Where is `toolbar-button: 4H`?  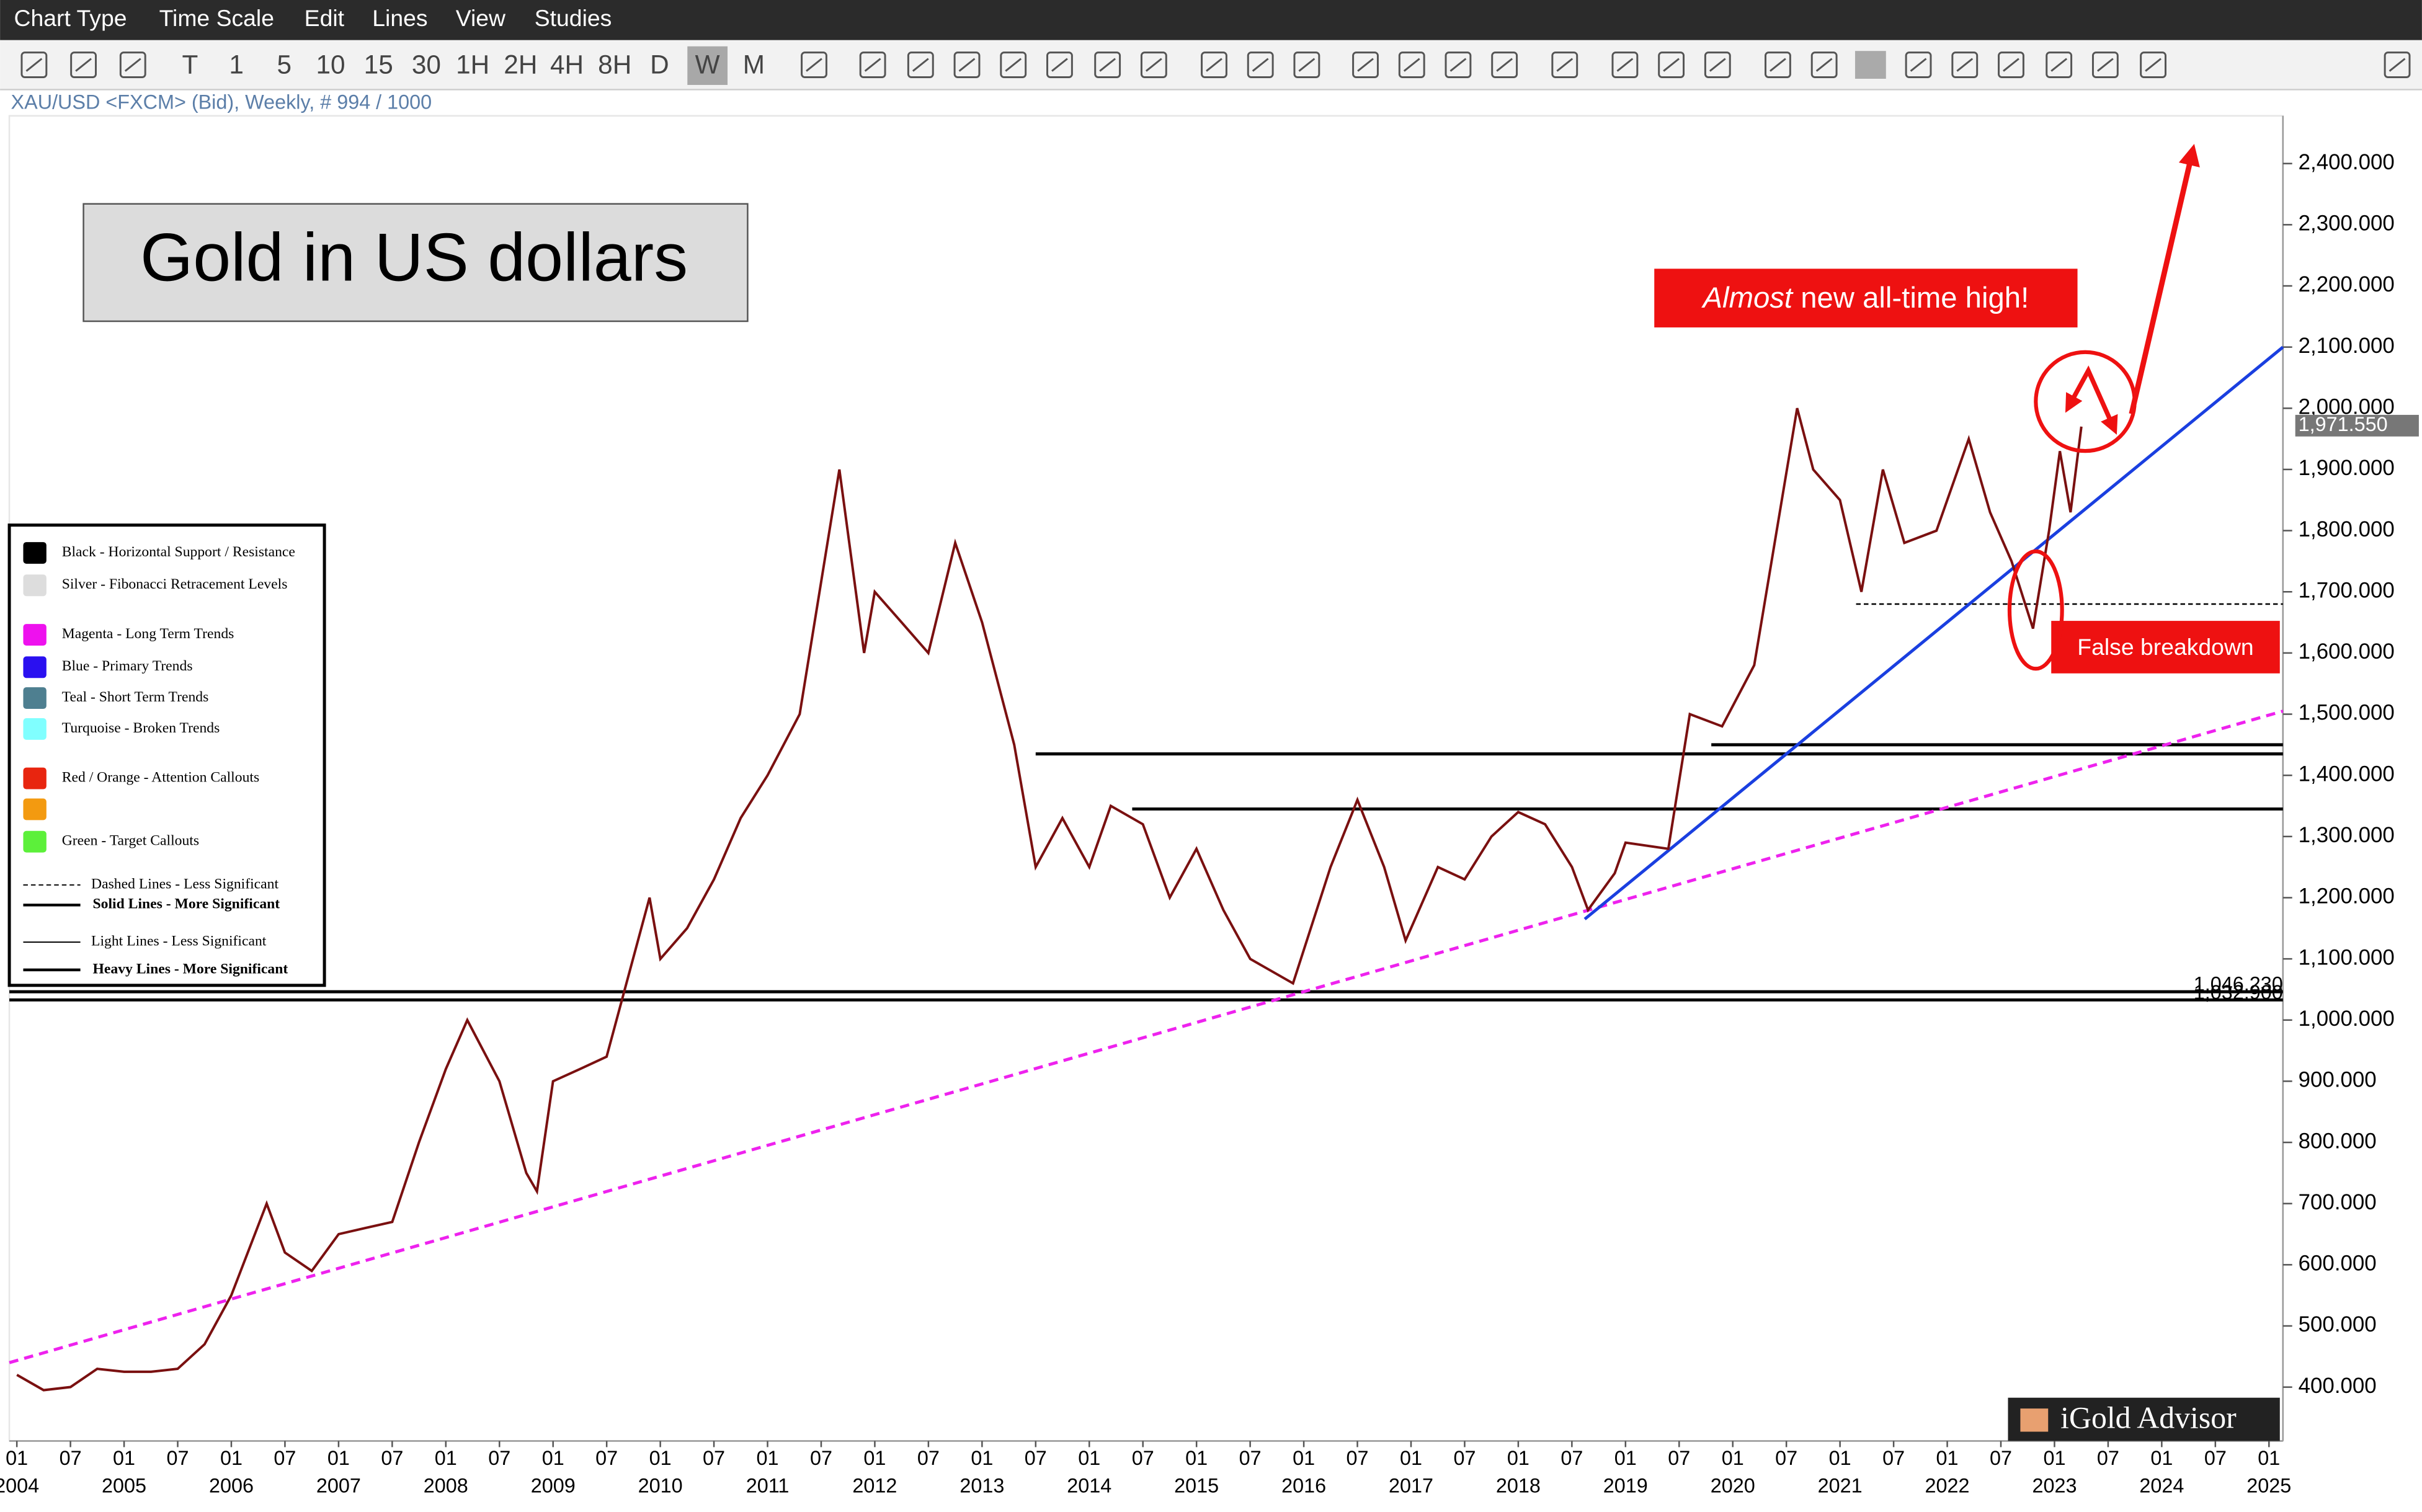 toolbar-button: 4H is located at coordinates (567, 64).